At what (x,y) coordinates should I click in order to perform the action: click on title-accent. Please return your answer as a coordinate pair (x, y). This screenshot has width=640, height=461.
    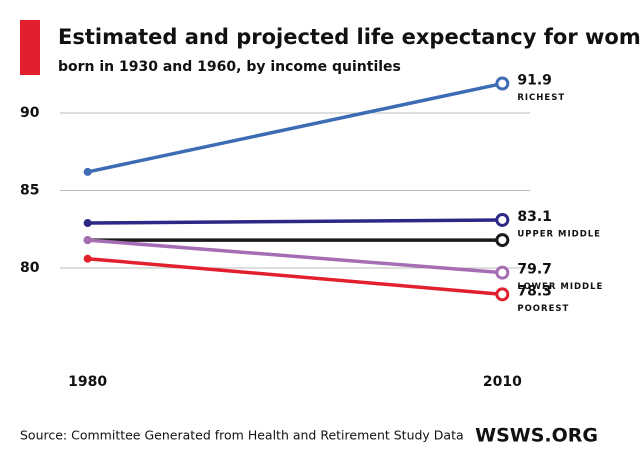
    Looking at the image, I should click on (30, 47).